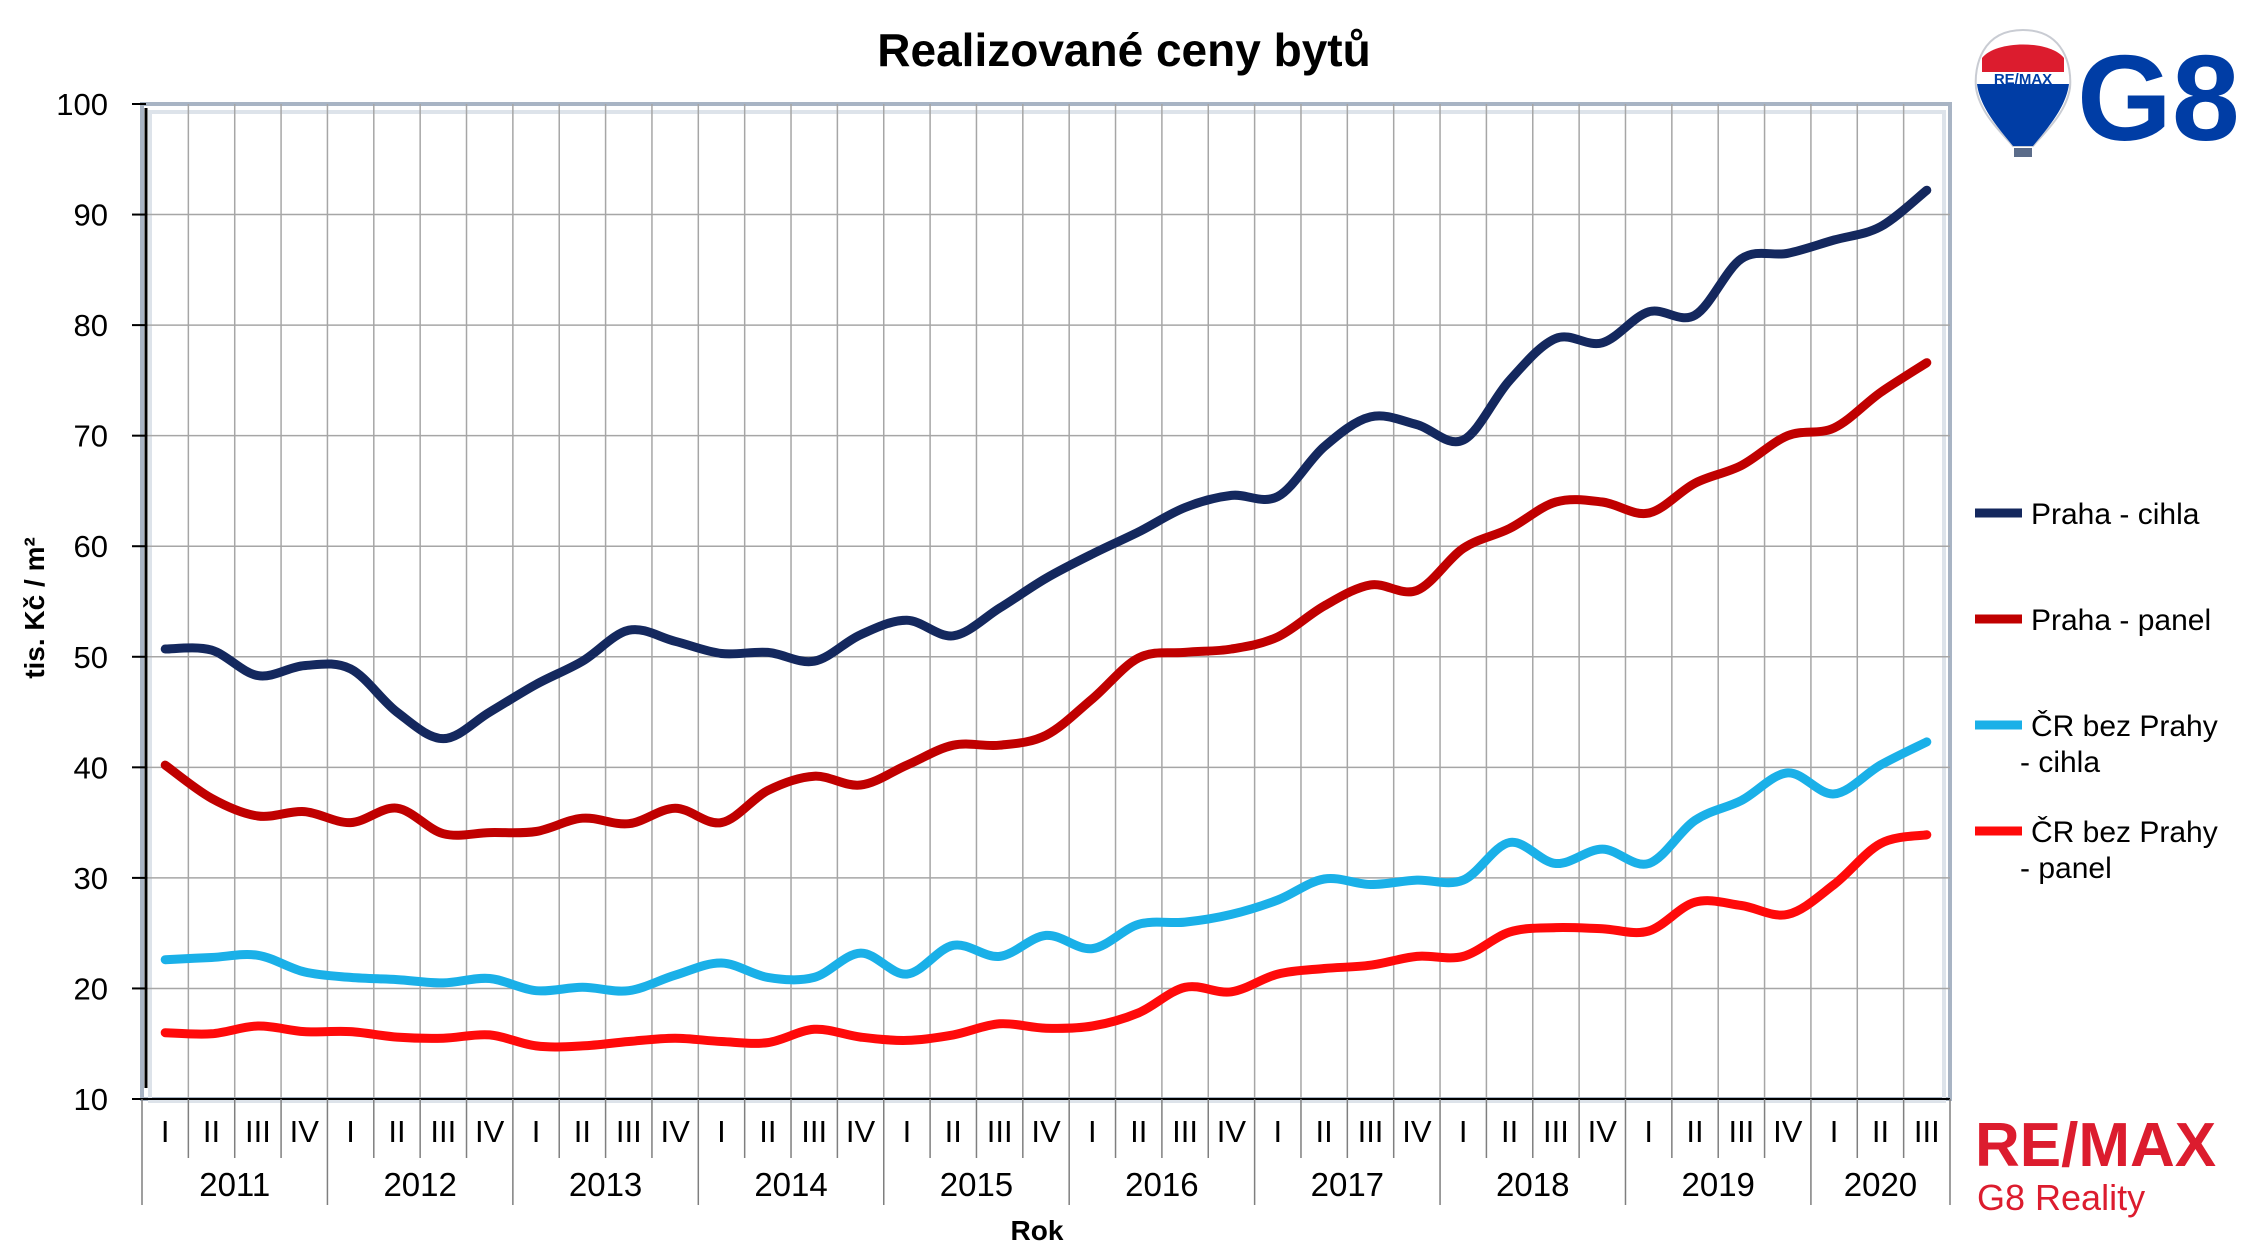 The image size is (2248, 1256). What do you see at coordinates (91, 215) in the screenshot?
I see `y-tick-label: 90` at bounding box center [91, 215].